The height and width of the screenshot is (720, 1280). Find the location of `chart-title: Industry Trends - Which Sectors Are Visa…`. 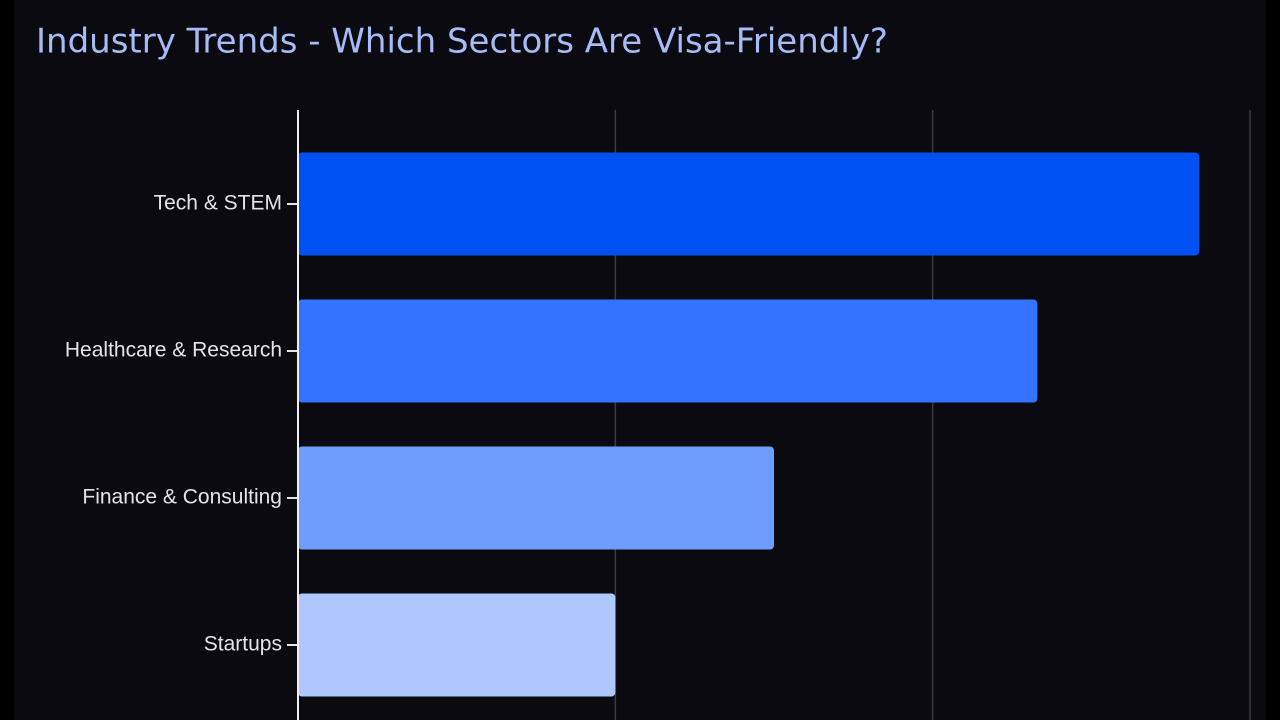

chart-title: Industry Trends - Which Sectors Are Visa… is located at coordinates (462, 42).